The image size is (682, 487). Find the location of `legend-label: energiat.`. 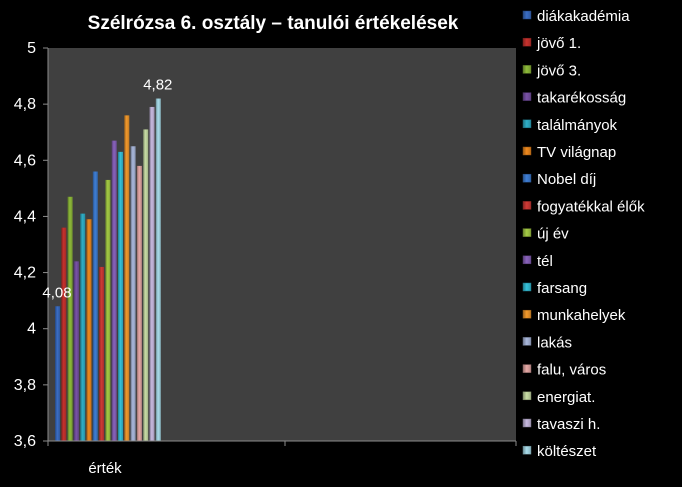

legend-label: energiat. is located at coordinates (566, 397).